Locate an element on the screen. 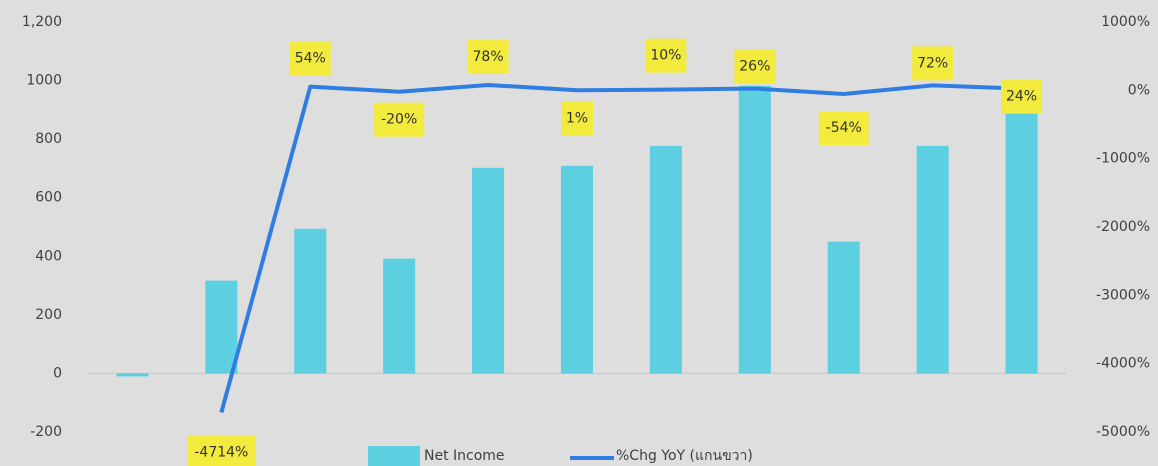 Image resolution: width=1158 pixels, height=466 pixels. y2-tick-label: 1000% is located at coordinates (1125, 22).